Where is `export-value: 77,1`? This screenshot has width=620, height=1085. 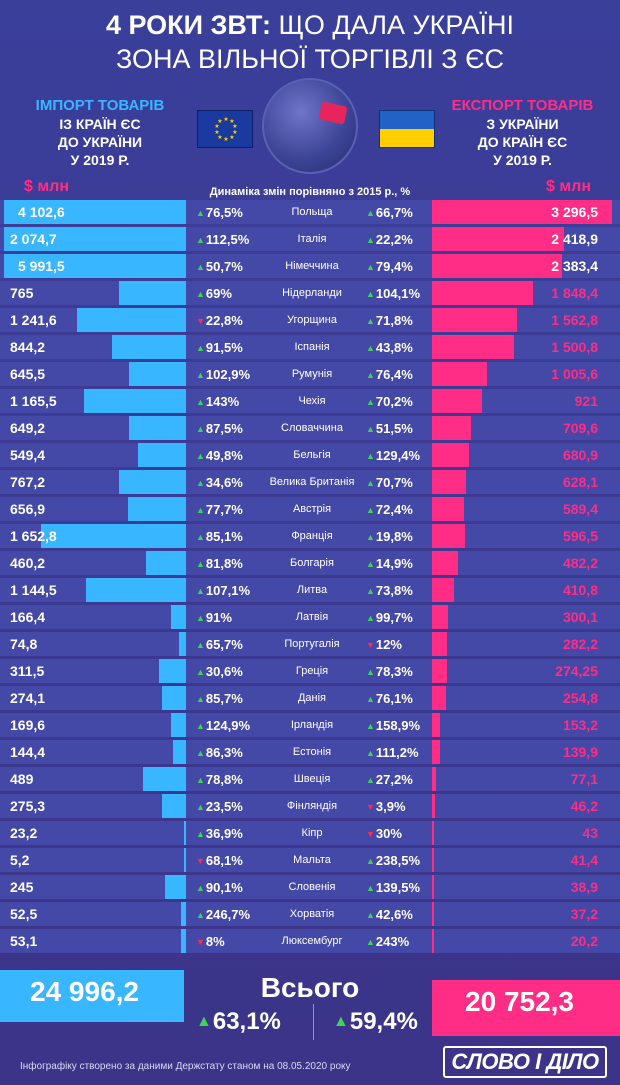
export-value: 77,1 is located at coordinates (584, 779).